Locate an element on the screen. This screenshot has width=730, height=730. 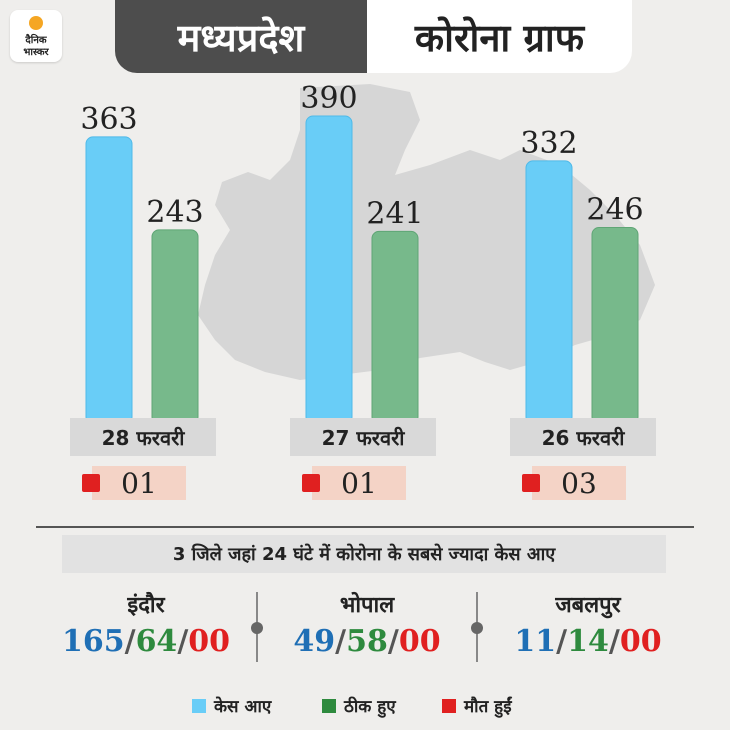
district-values: 165/64/00 is located at coordinates (146, 641).